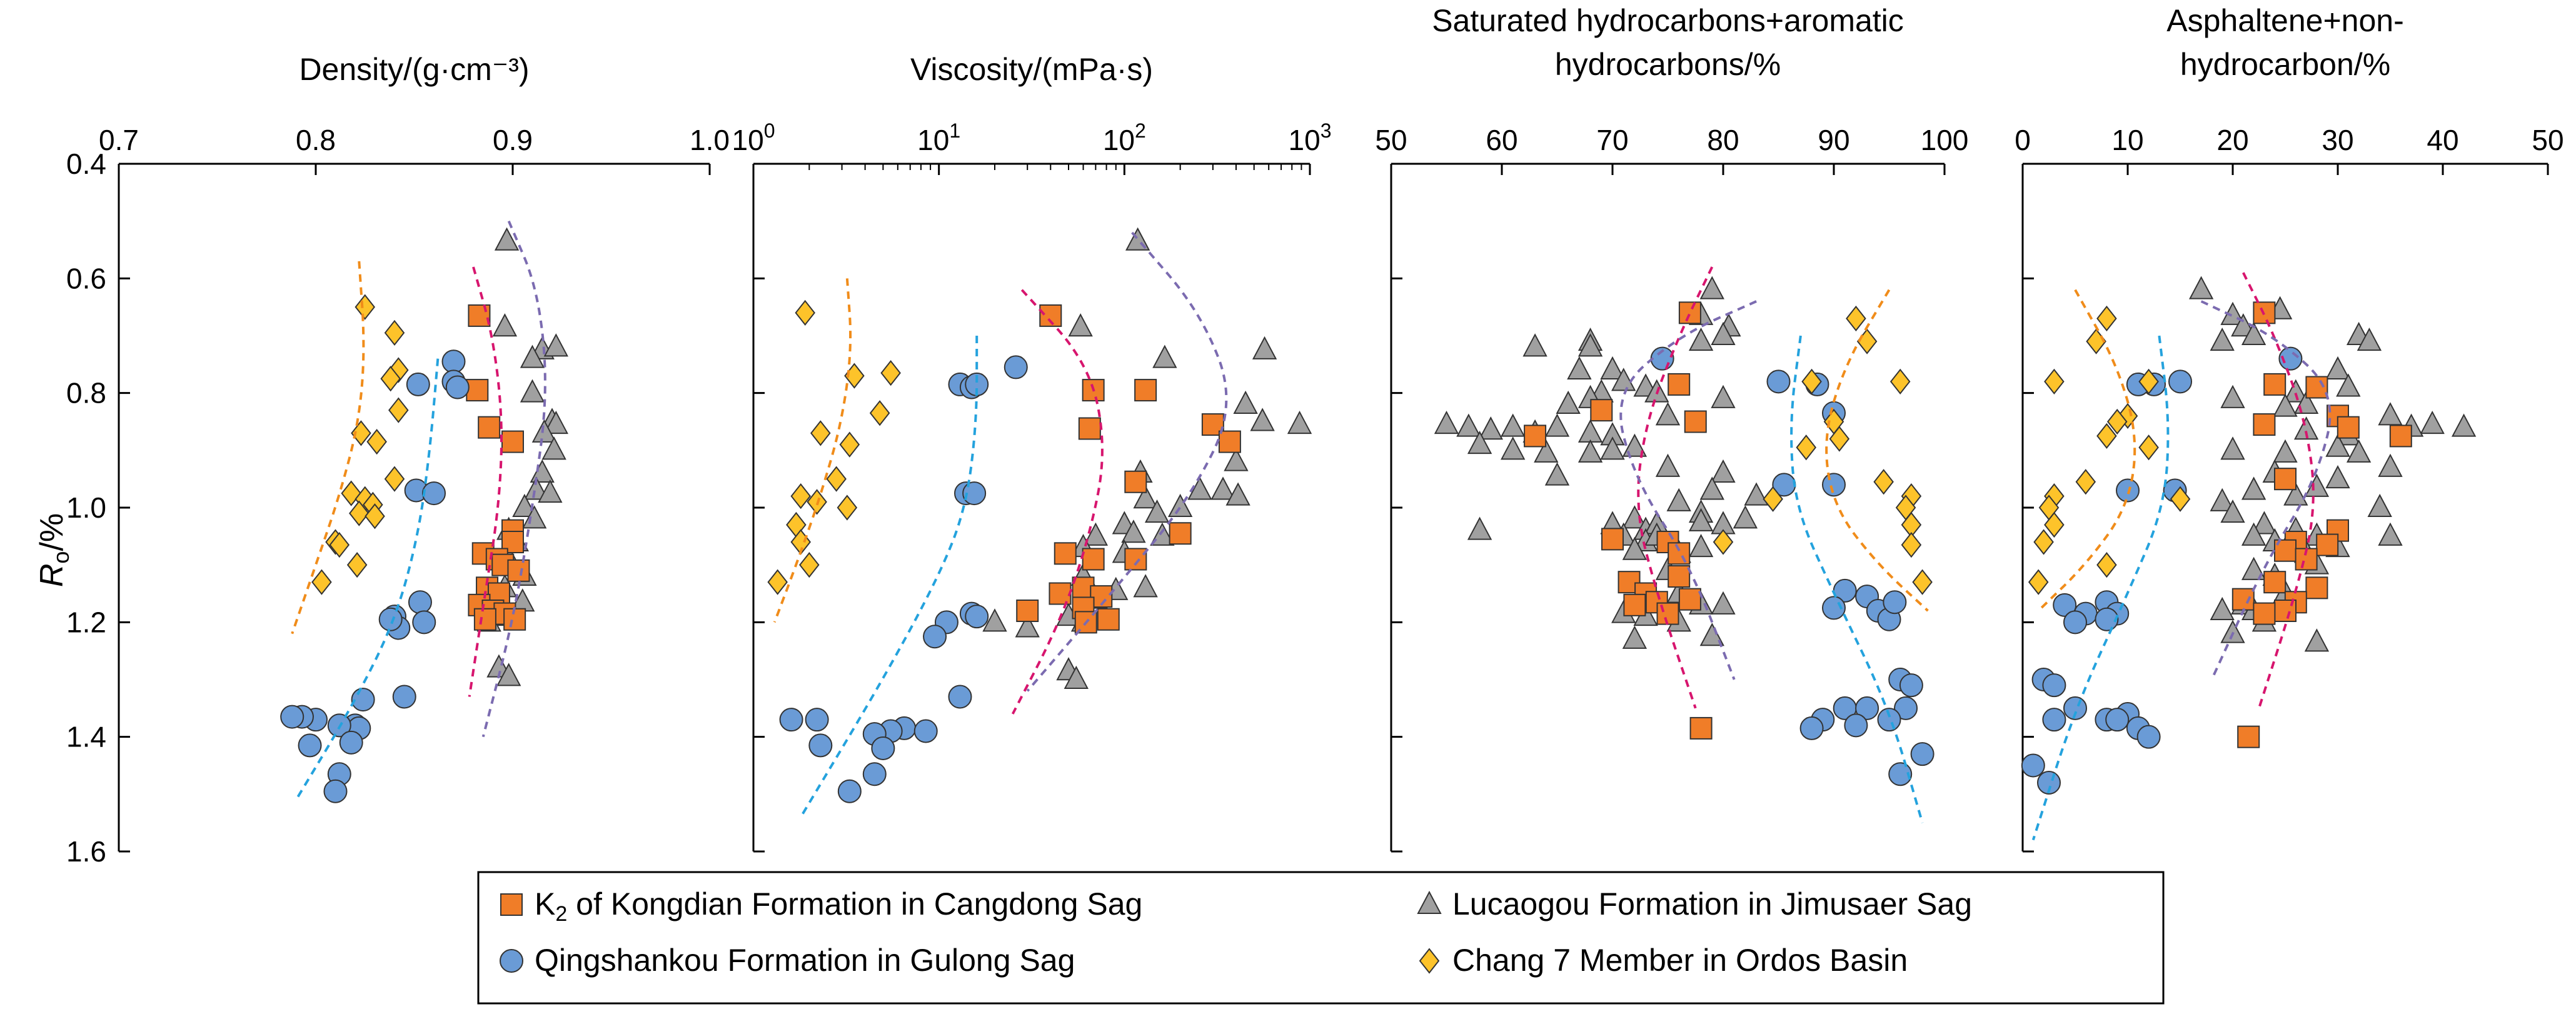 This screenshot has height=1009, width=2576. What do you see at coordinates (838, 906) in the screenshot?
I see `legend-label-kongdian: K2 of Kongdian Formation in Cangdong Sag` at bounding box center [838, 906].